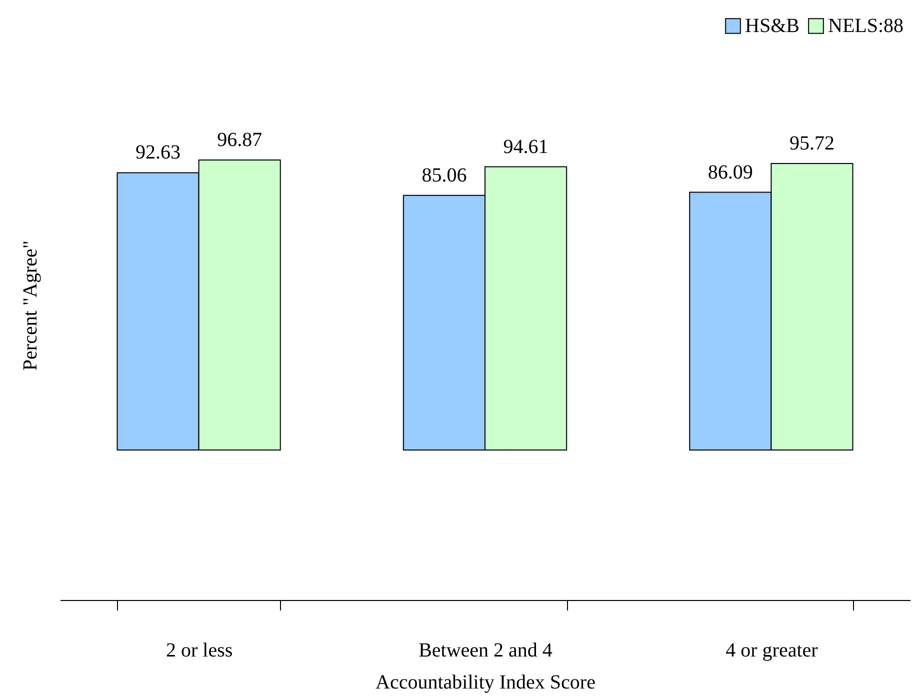  What do you see at coordinates (486, 683) in the screenshot?
I see `x-axis-title: Accountability Index Score` at bounding box center [486, 683].